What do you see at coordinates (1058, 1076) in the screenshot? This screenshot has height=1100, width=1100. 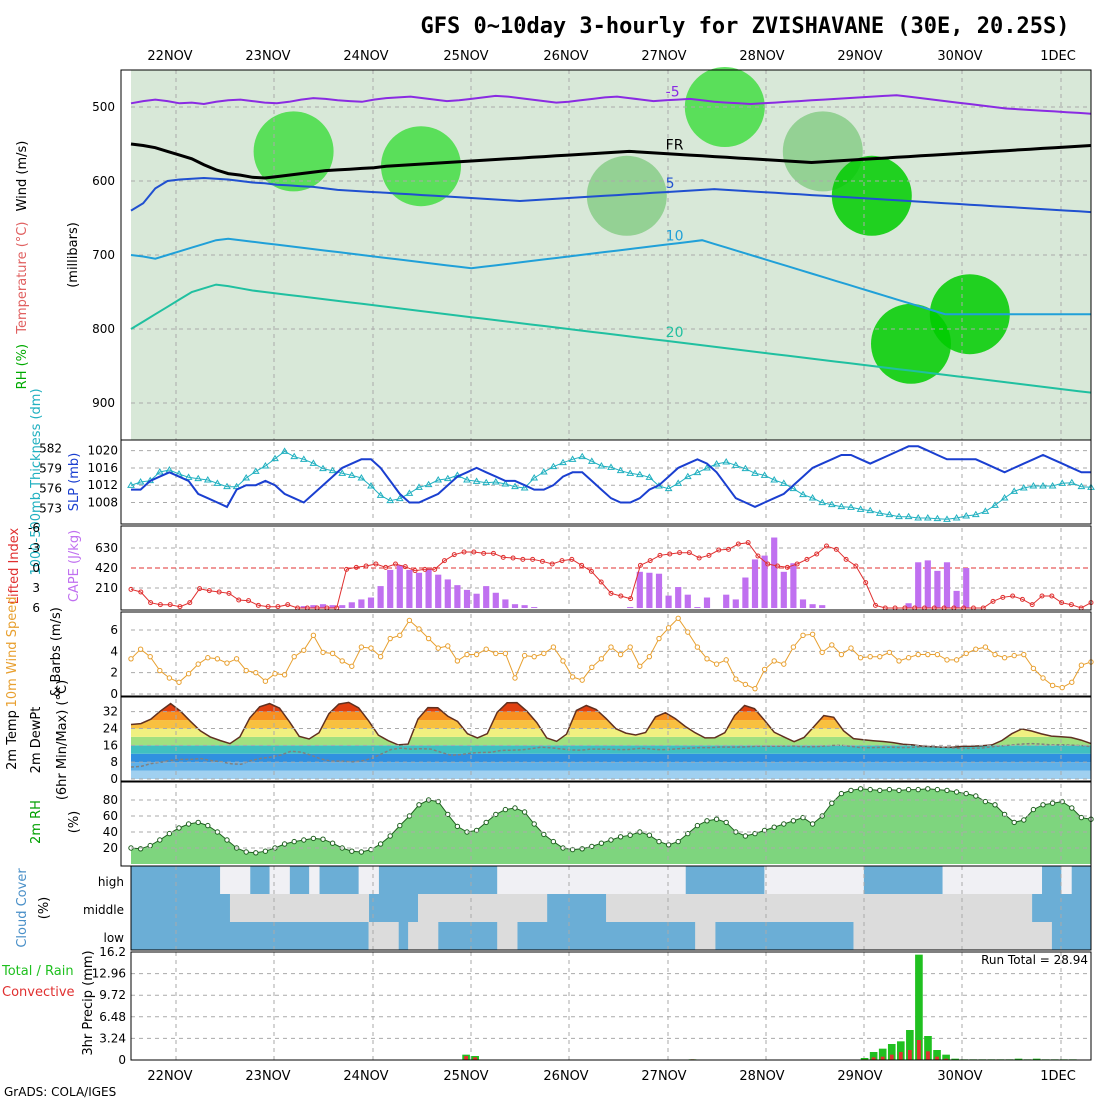 I see `date-label-bottom: 1DEC` at bounding box center [1058, 1076].